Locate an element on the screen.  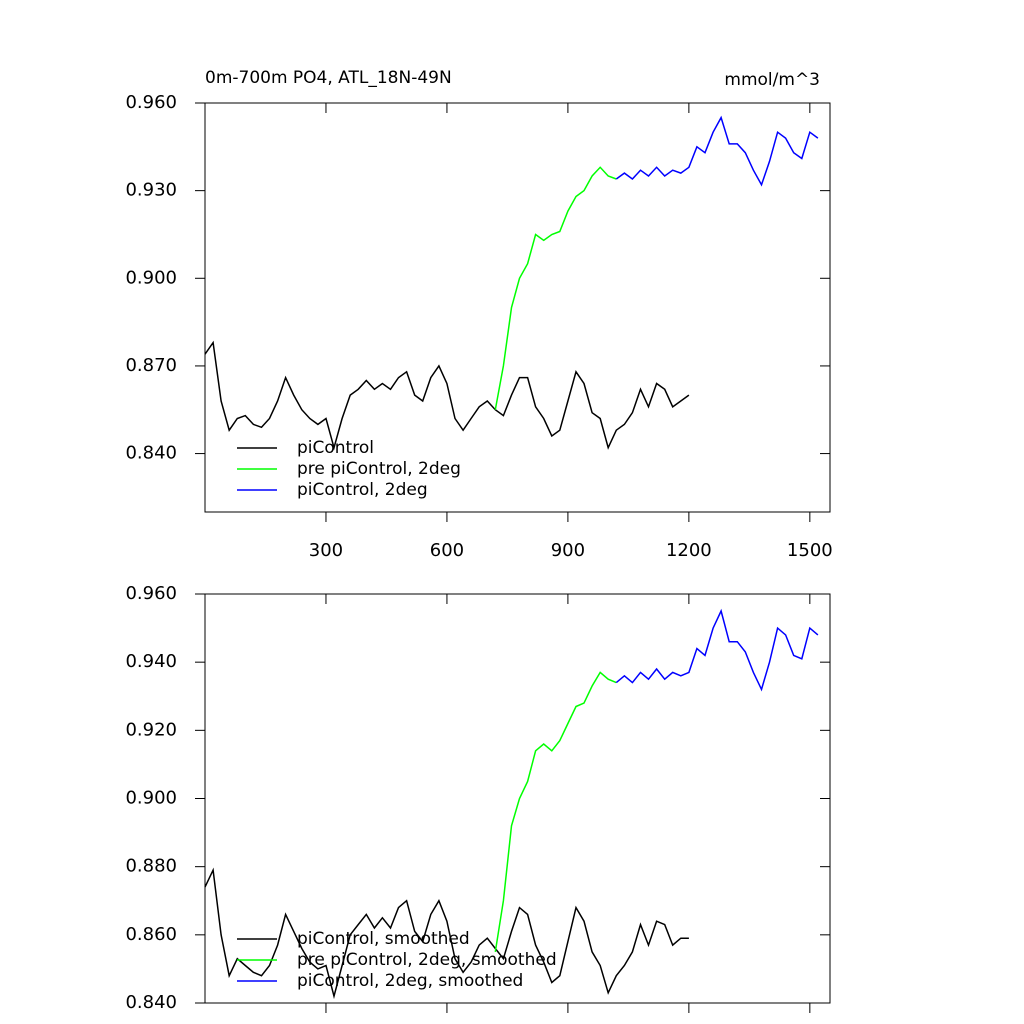
x-tick-label: 900 is located at coordinates (568, 550).